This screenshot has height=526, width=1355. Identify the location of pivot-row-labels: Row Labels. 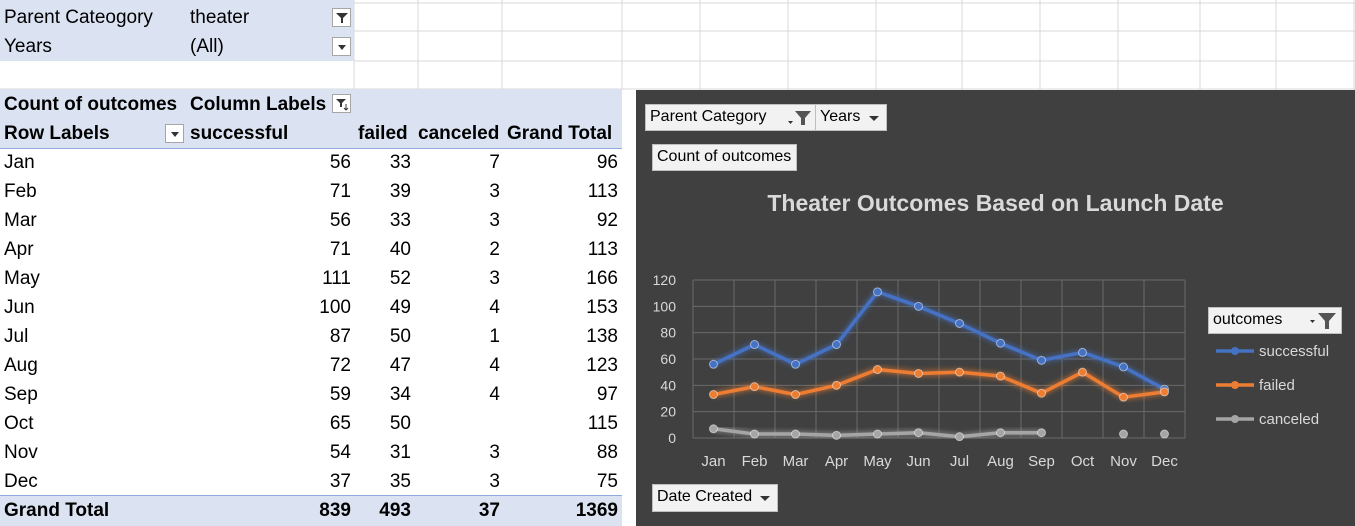
(57, 133).